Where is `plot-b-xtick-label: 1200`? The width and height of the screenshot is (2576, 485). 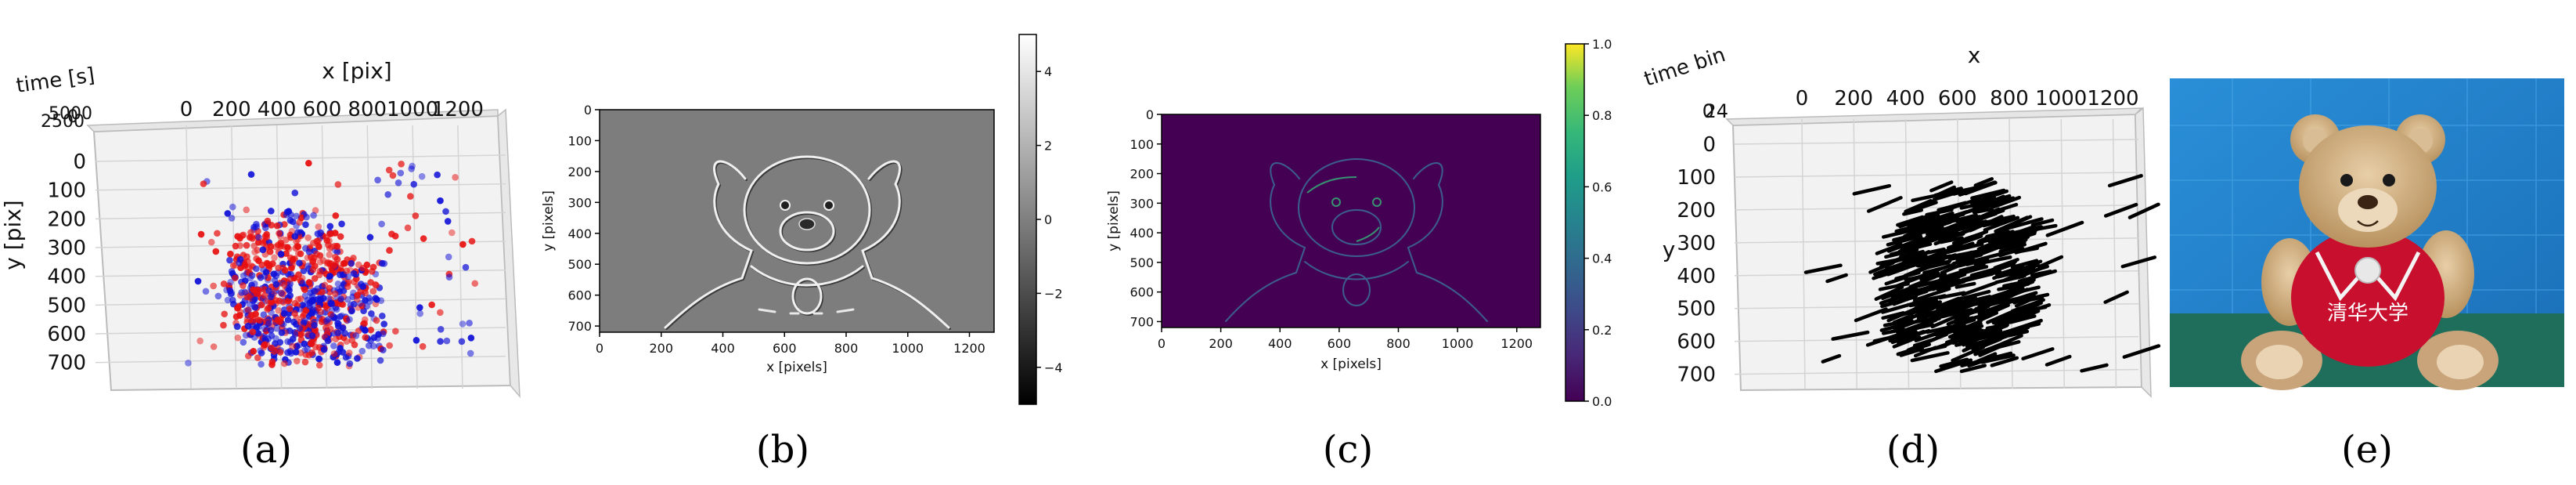
plot-b-xtick-label: 1200 is located at coordinates (969, 348).